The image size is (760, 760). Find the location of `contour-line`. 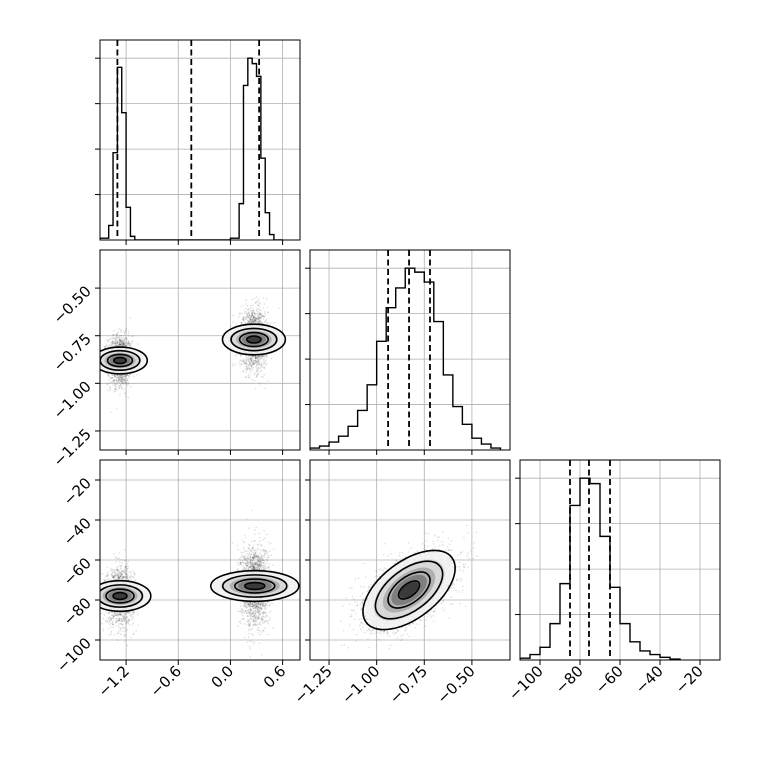

contour-line is located at coordinates (253, 339).